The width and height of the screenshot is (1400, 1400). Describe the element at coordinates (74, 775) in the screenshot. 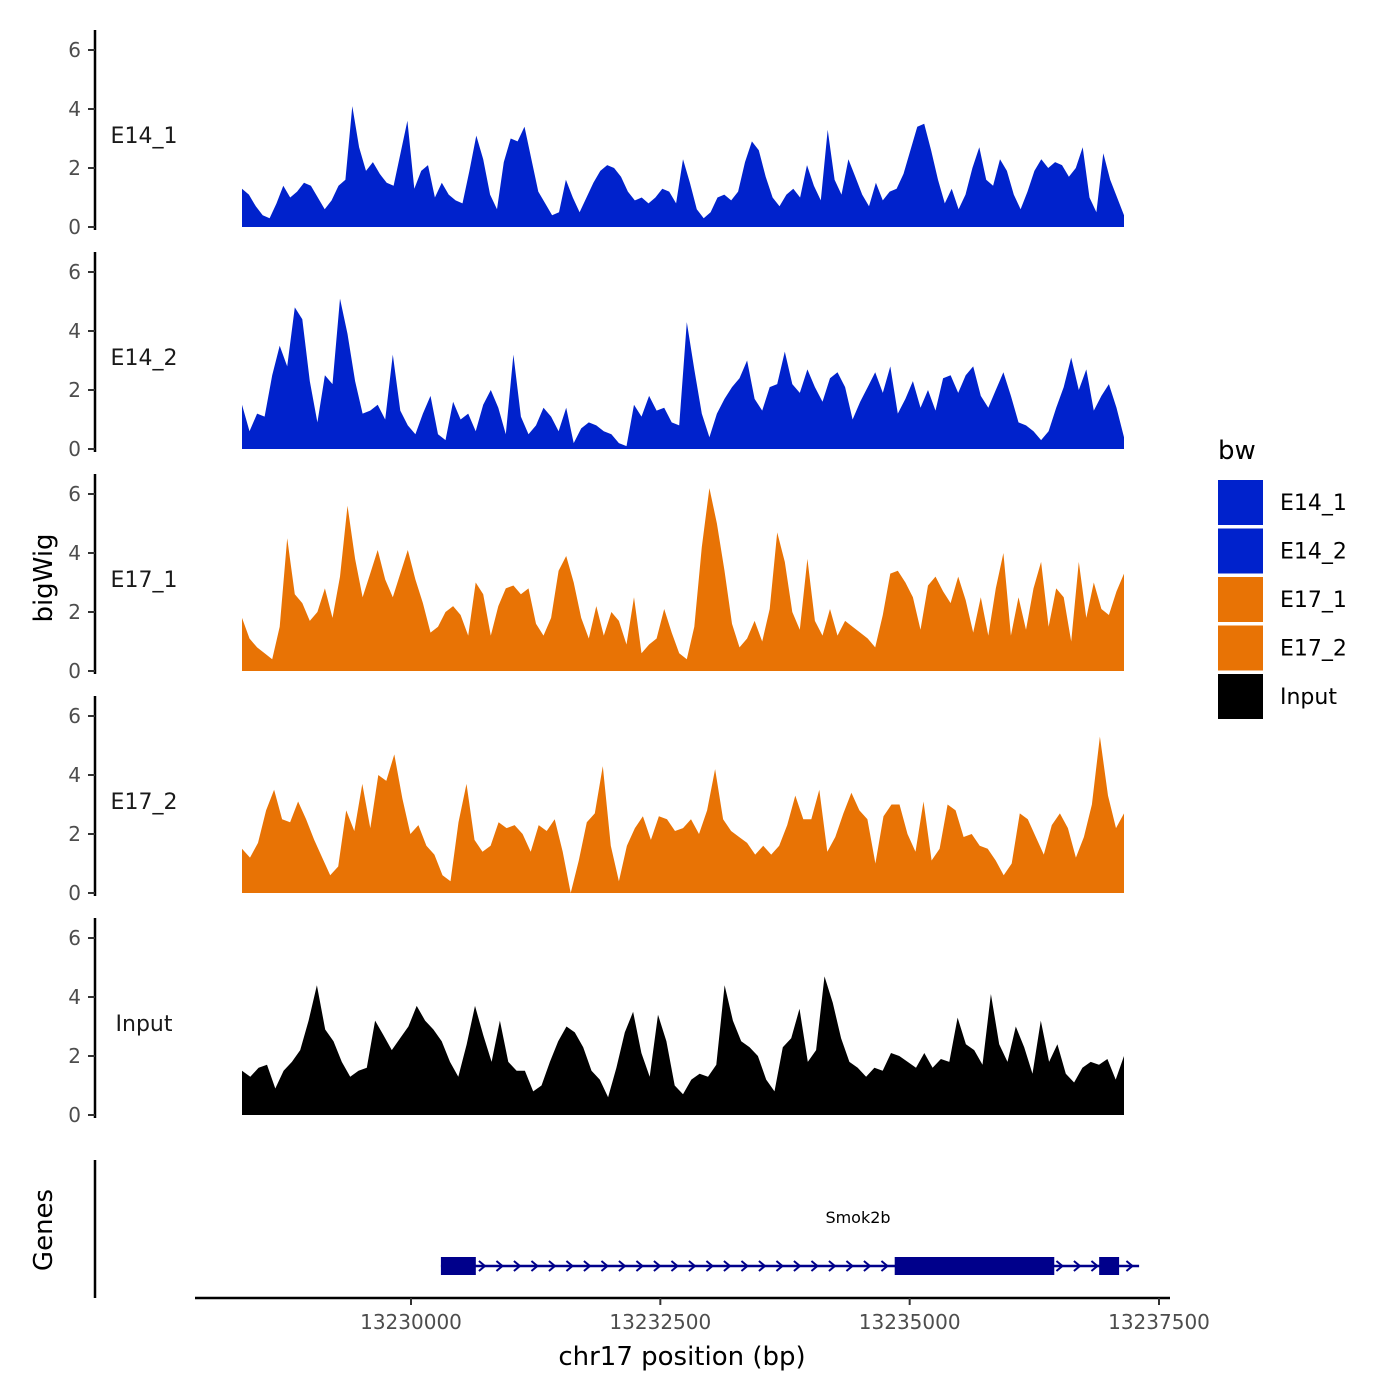

I see `track-e17-2-y-tick-label: 4` at that location.